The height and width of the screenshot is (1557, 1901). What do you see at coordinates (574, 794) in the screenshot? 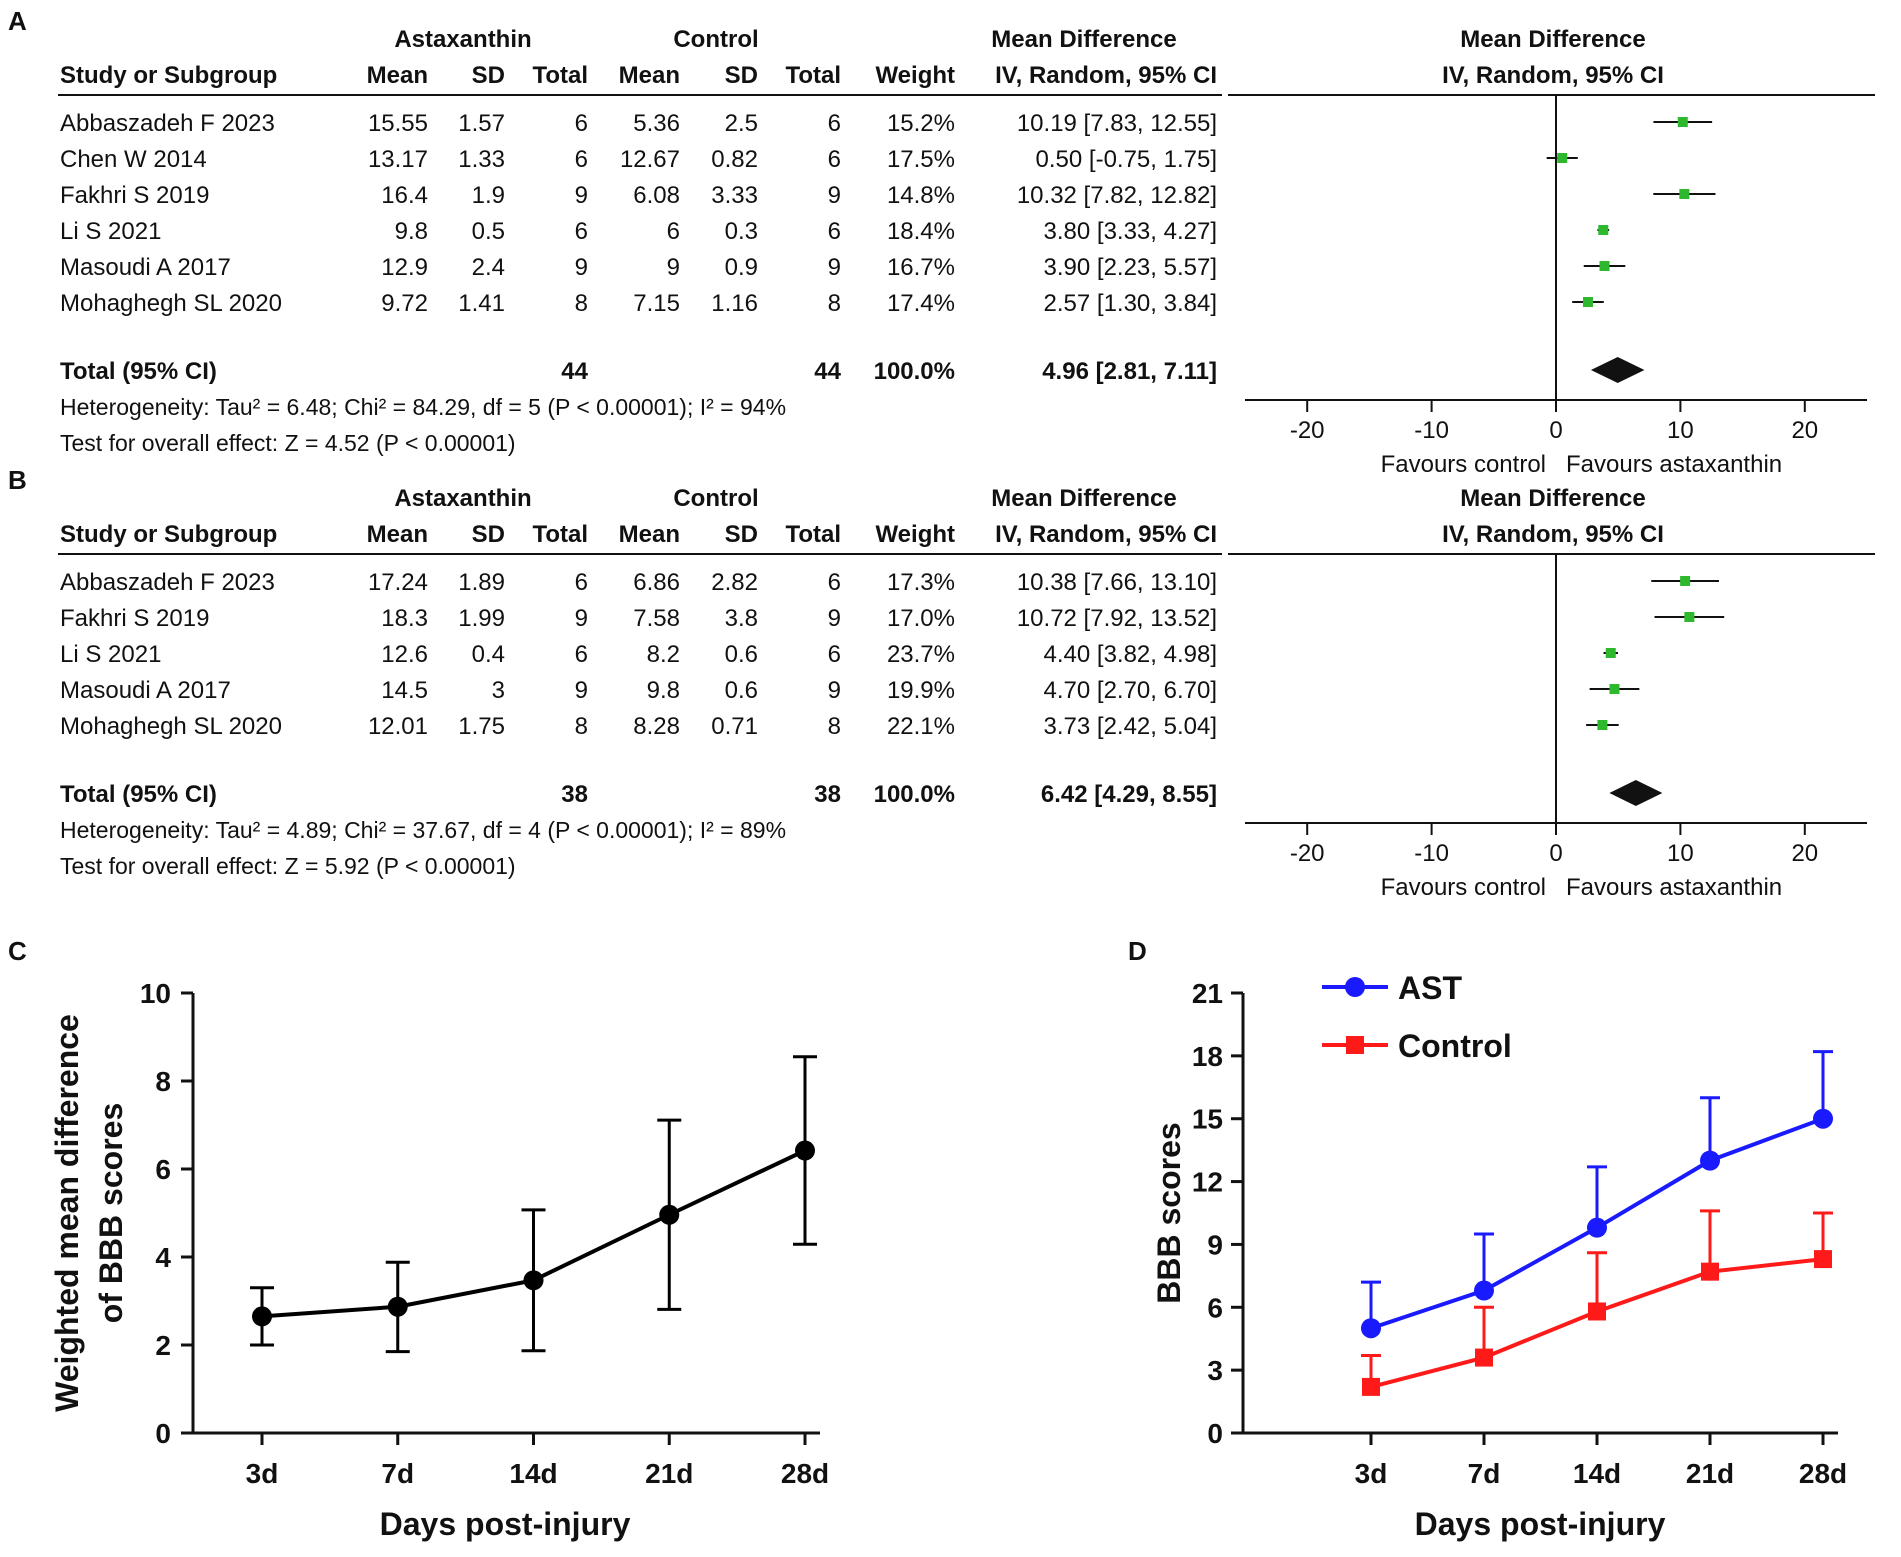
I see `total-n1: 38` at bounding box center [574, 794].